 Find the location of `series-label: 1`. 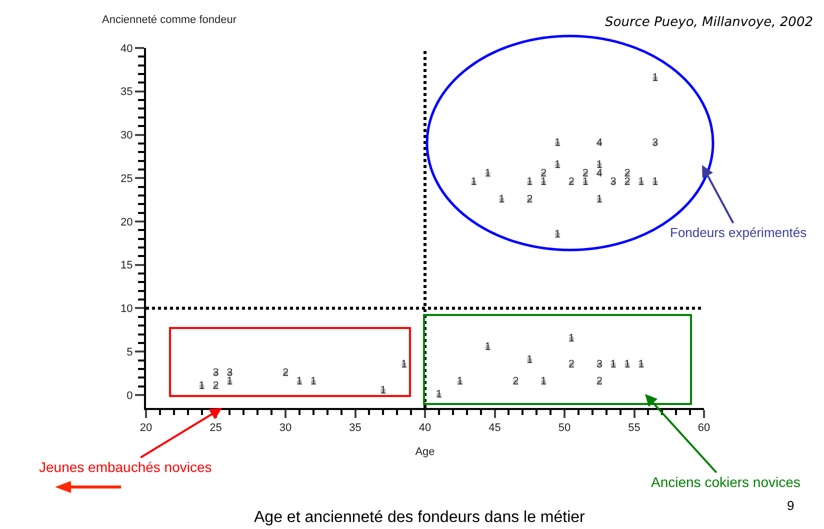

series-label: 1 is located at coordinates (571, 338).